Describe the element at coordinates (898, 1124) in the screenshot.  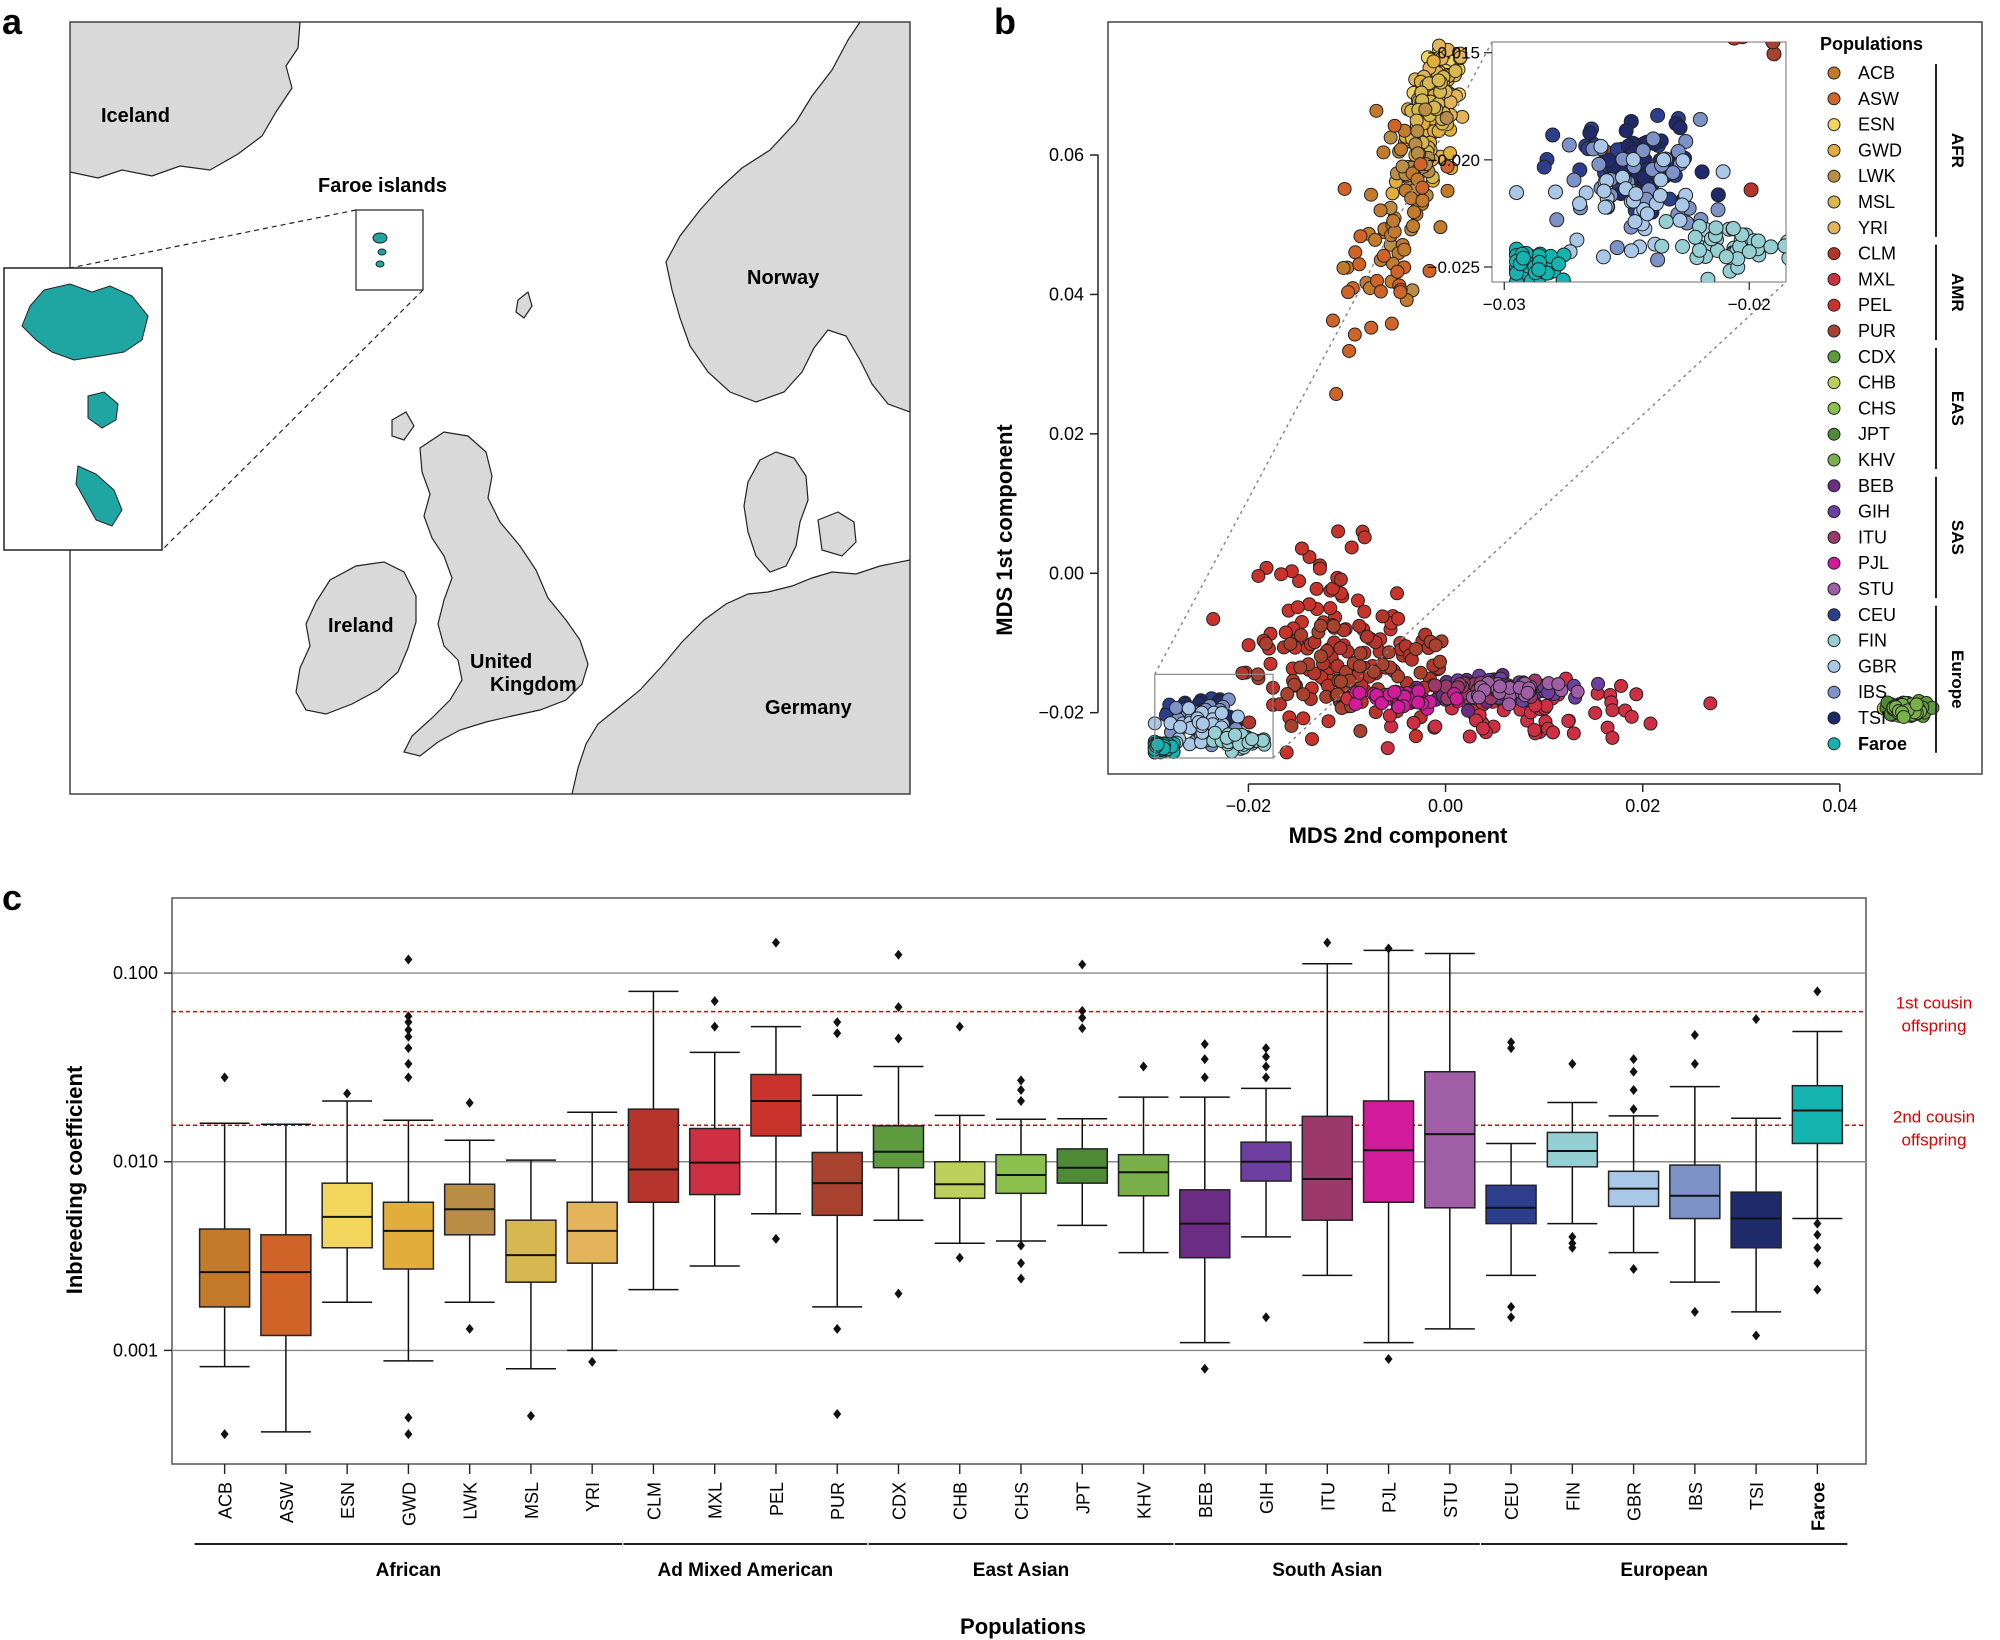
I see `box-cdx` at that location.